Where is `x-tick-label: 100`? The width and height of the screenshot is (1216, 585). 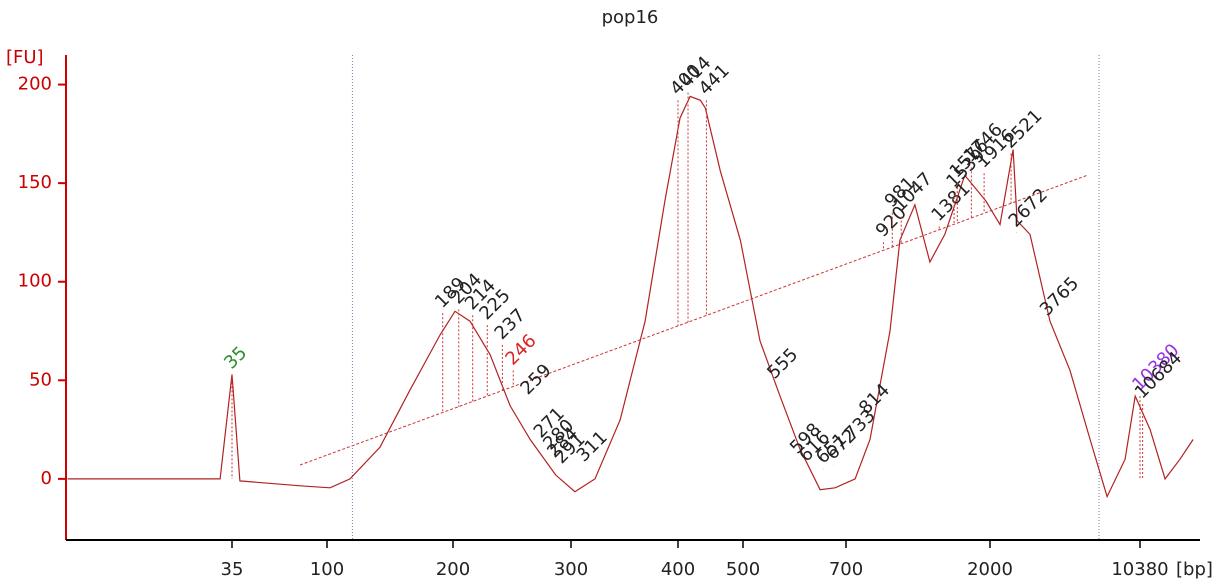 x-tick-label: 100 is located at coordinates (327, 569).